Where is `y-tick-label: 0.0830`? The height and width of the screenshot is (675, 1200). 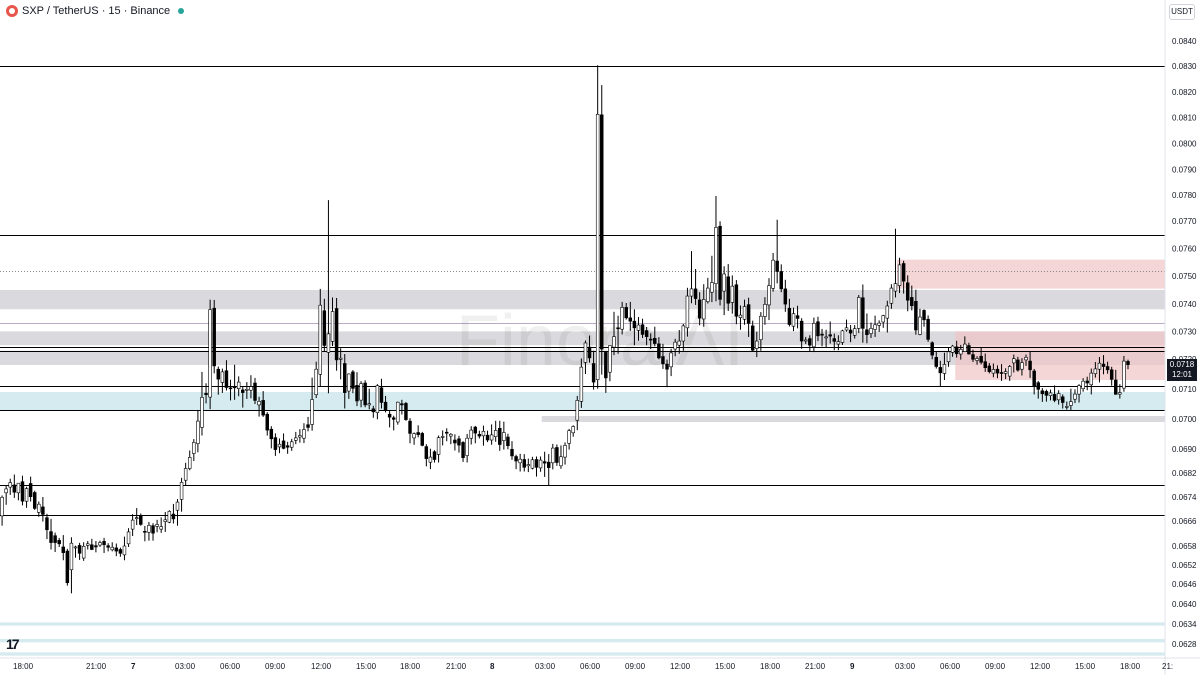
y-tick-label: 0.0830 is located at coordinates (1184, 66).